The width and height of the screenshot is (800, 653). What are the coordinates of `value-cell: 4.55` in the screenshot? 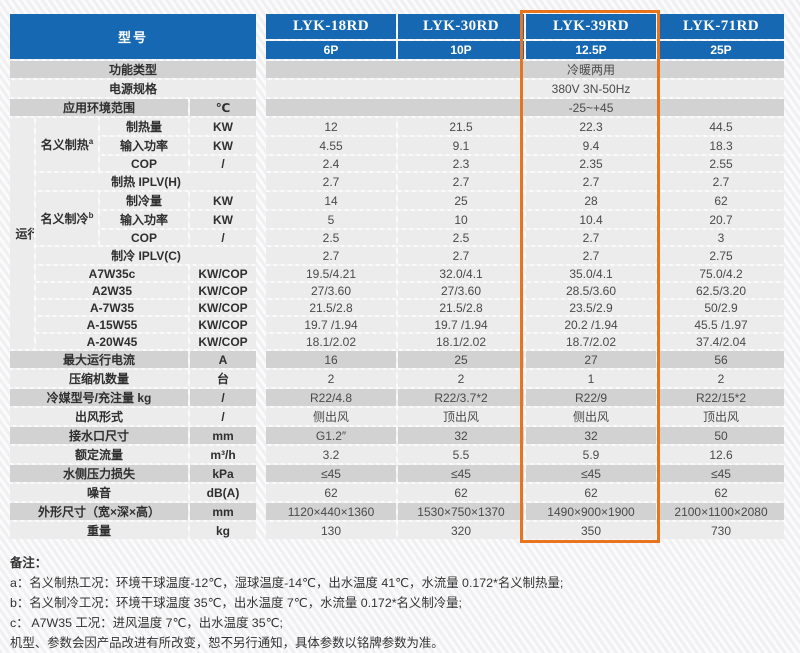 It's located at (331, 145).